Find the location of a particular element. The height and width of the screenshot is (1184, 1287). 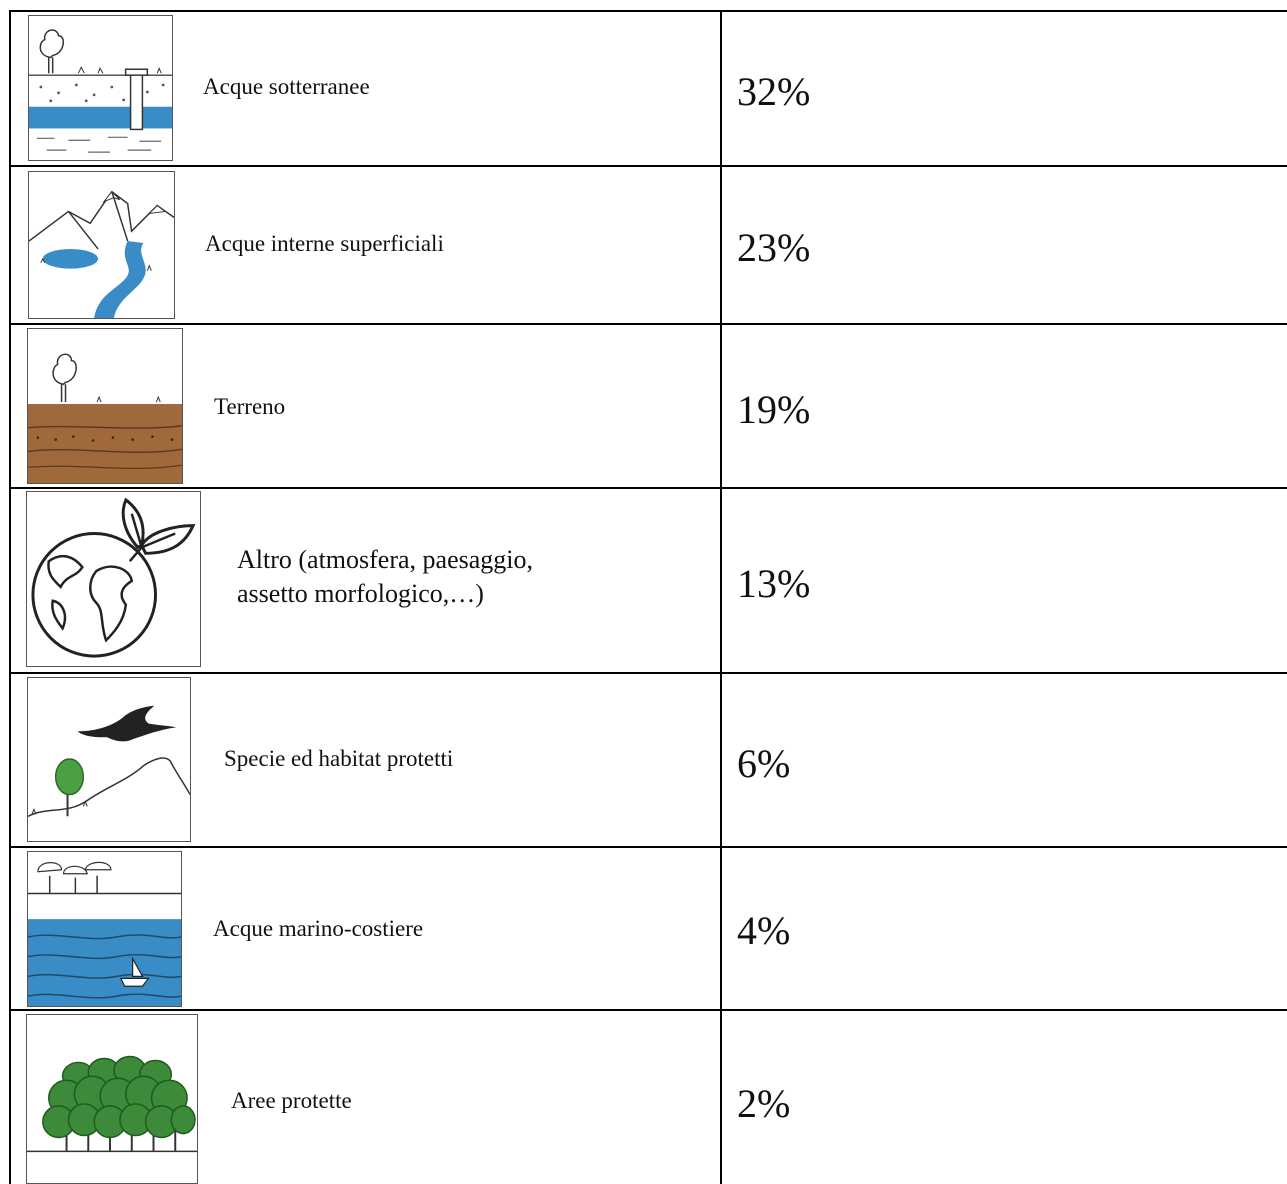

soil-icon is located at coordinates (105, 406).